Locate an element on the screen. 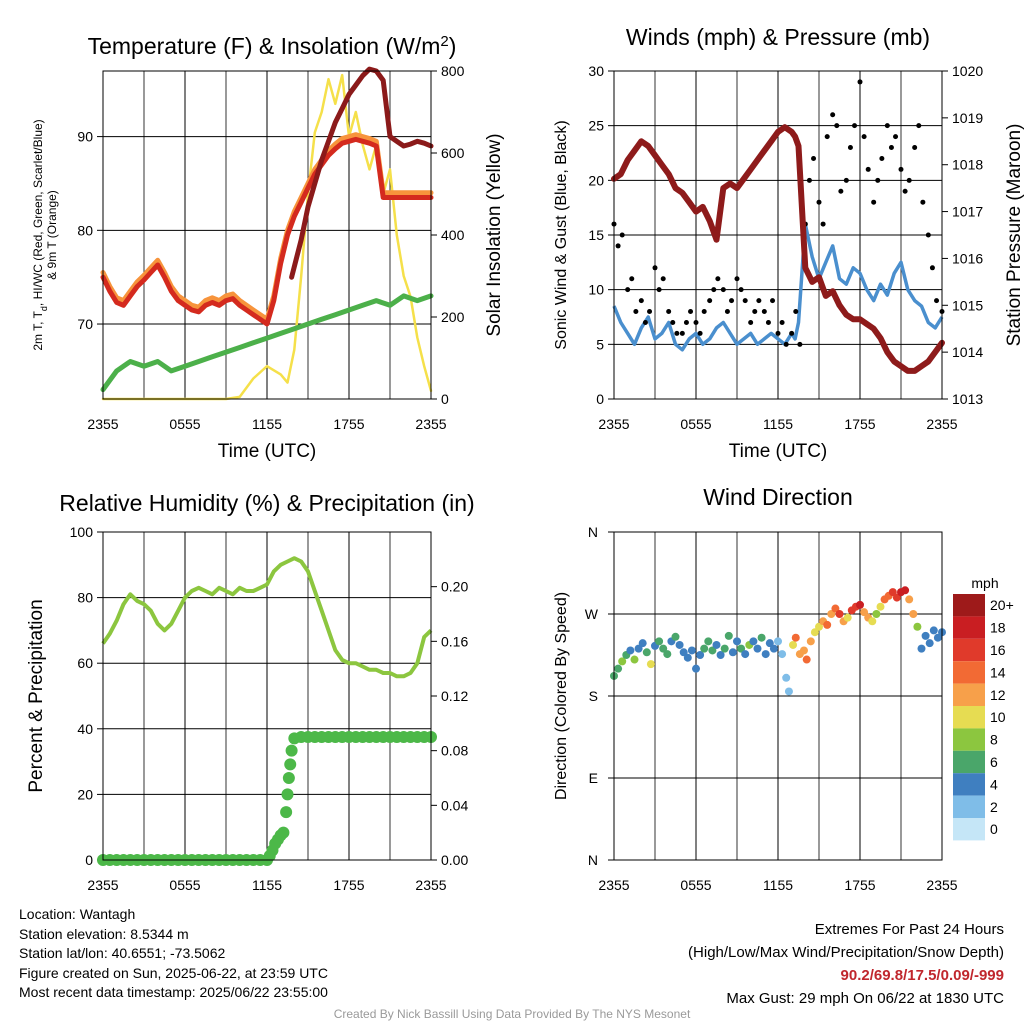  colorbar-label: 4 is located at coordinates (994, 784).